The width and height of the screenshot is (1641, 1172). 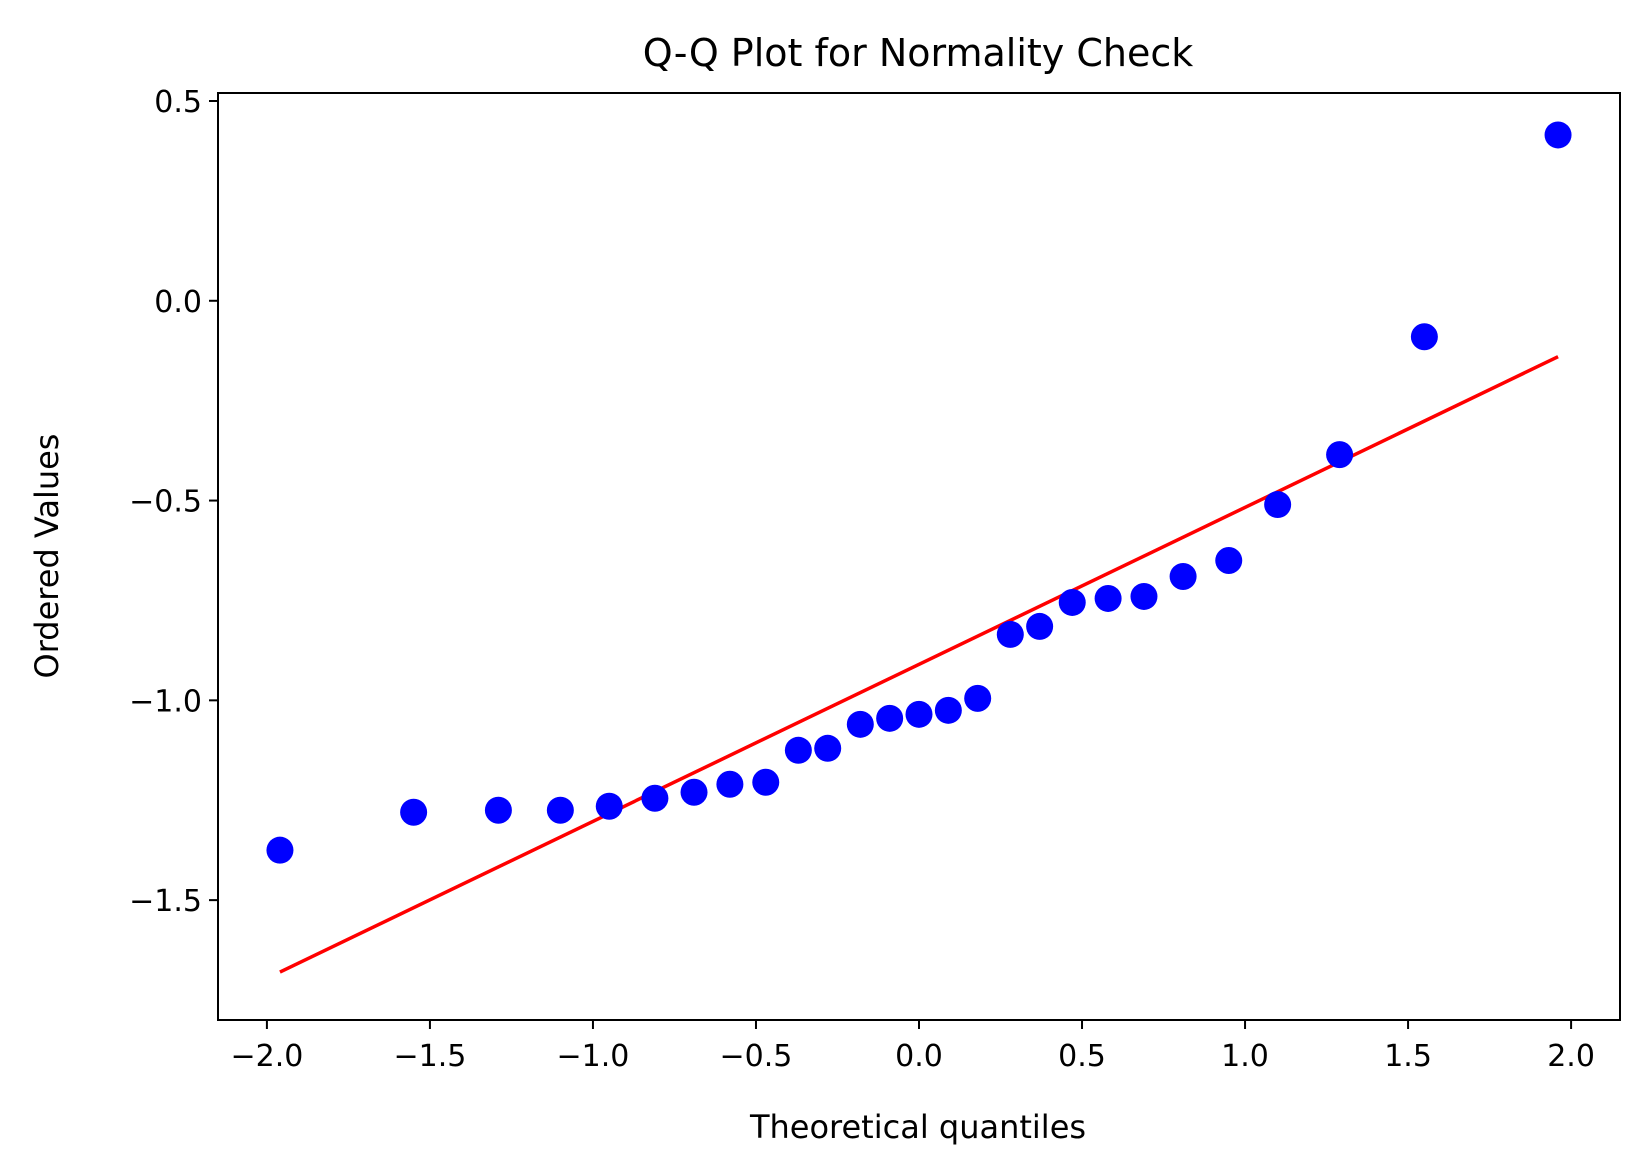 I want to click on y-tick-label: 0.0, so click(x=178, y=302).